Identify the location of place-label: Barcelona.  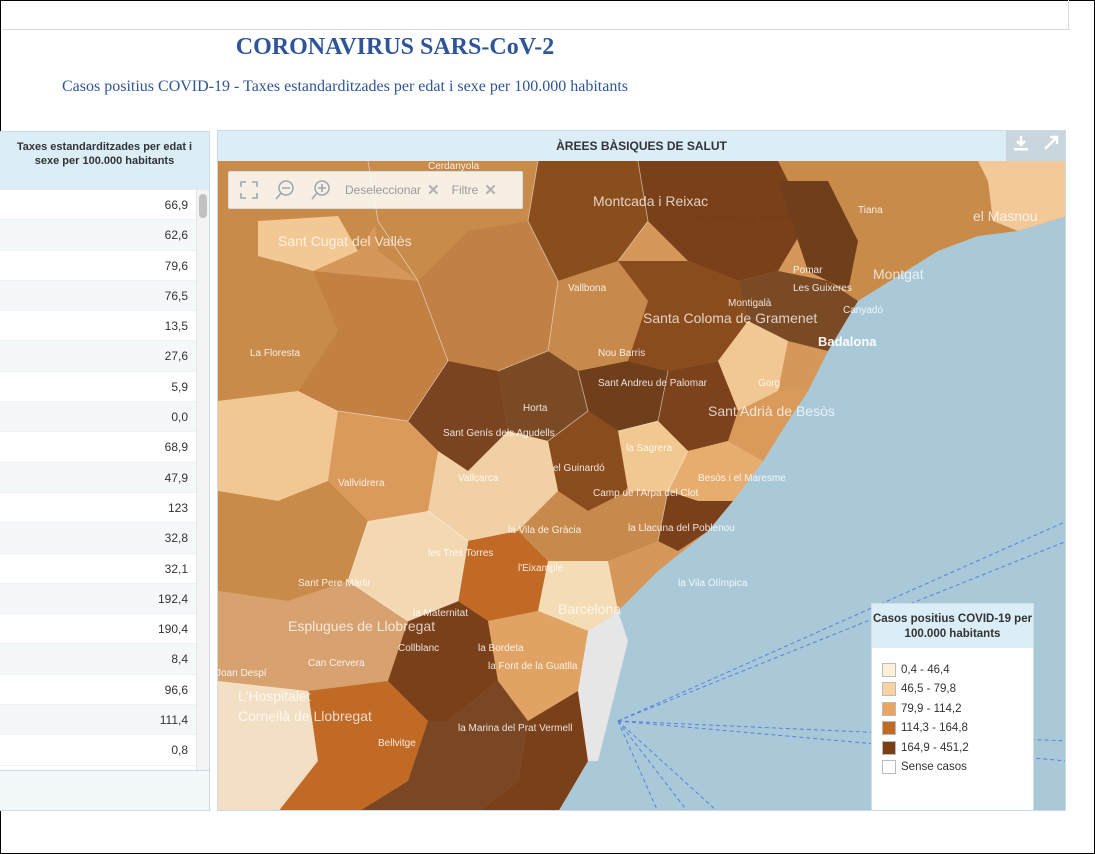
(589, 609).